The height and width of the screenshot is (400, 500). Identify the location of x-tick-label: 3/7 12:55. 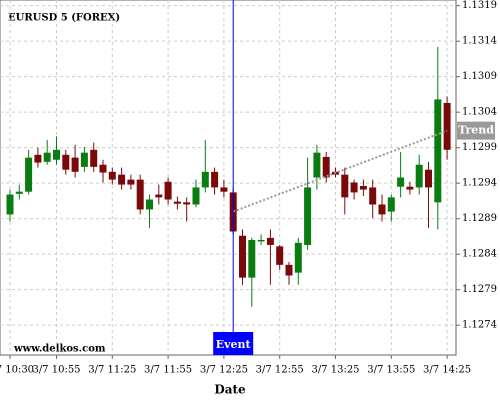
(280, 370).